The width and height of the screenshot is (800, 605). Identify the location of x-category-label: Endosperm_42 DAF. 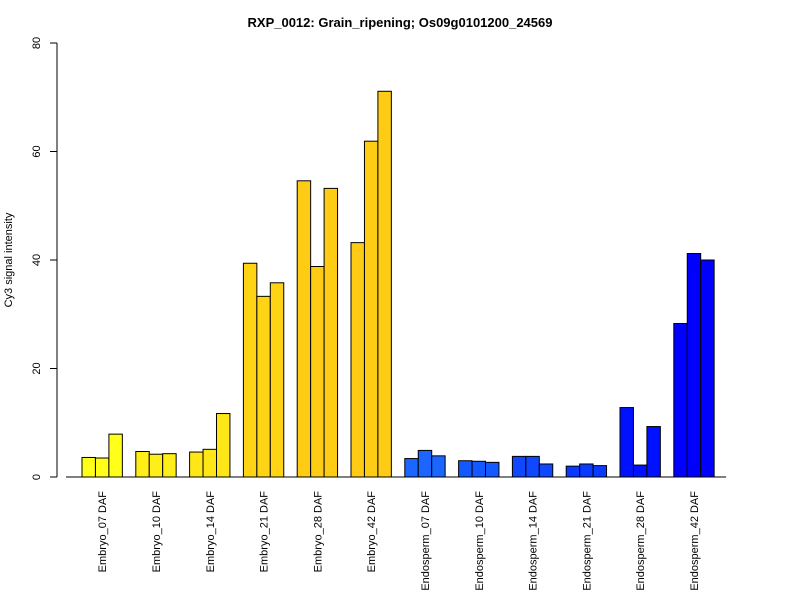
(695, 541).